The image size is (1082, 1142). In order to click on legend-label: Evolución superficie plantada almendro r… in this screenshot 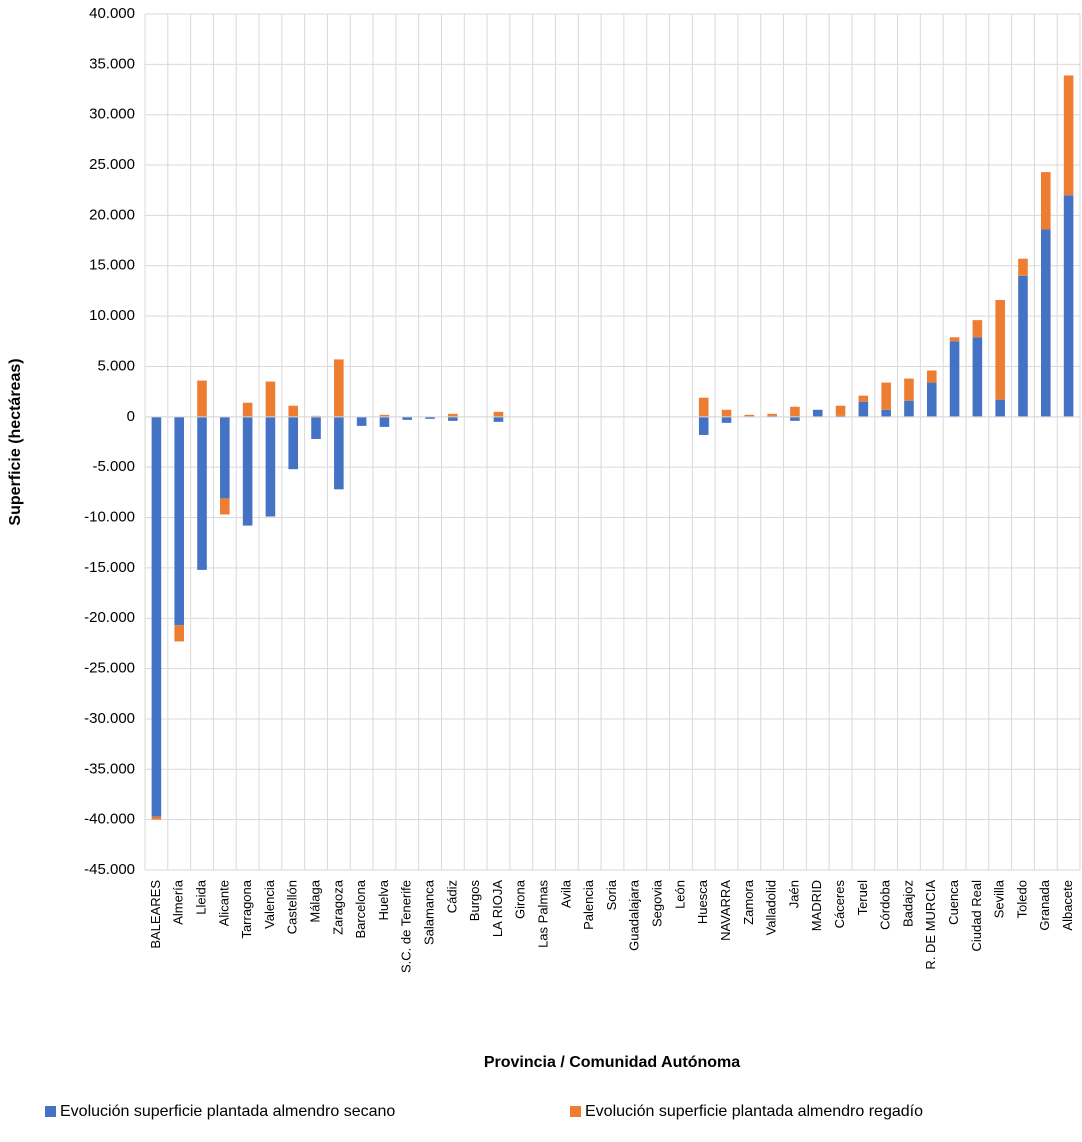, I will do `click(754, 1111)`.